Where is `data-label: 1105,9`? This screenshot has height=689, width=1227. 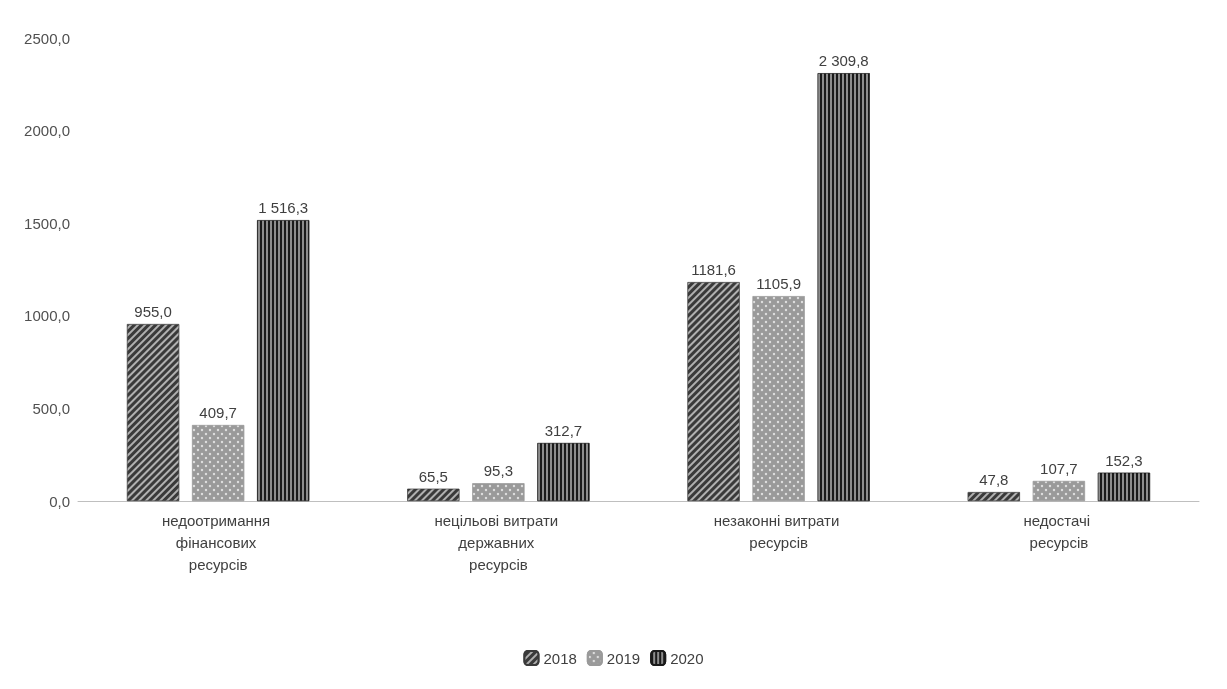
data-label: 1105,9 is located at coordinates (779, 284).